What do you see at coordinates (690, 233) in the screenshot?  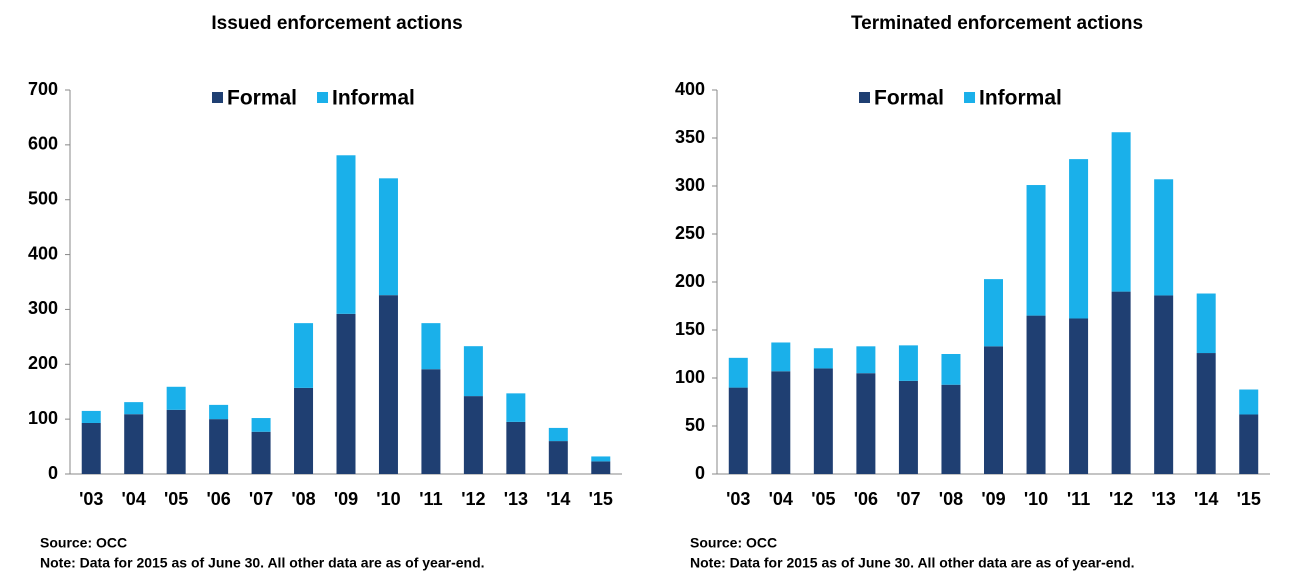 I see `y-tick-label: 250` at bounding box center [690, 233].